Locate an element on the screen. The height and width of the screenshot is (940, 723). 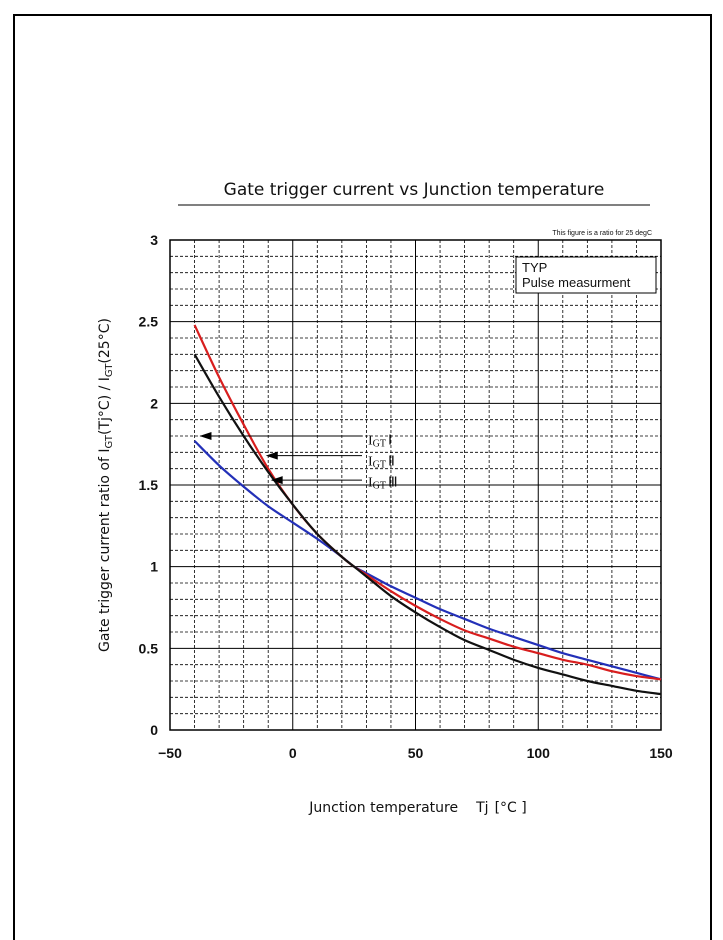
y-tick-label: 1.5 is located at coordinates (149, 485).